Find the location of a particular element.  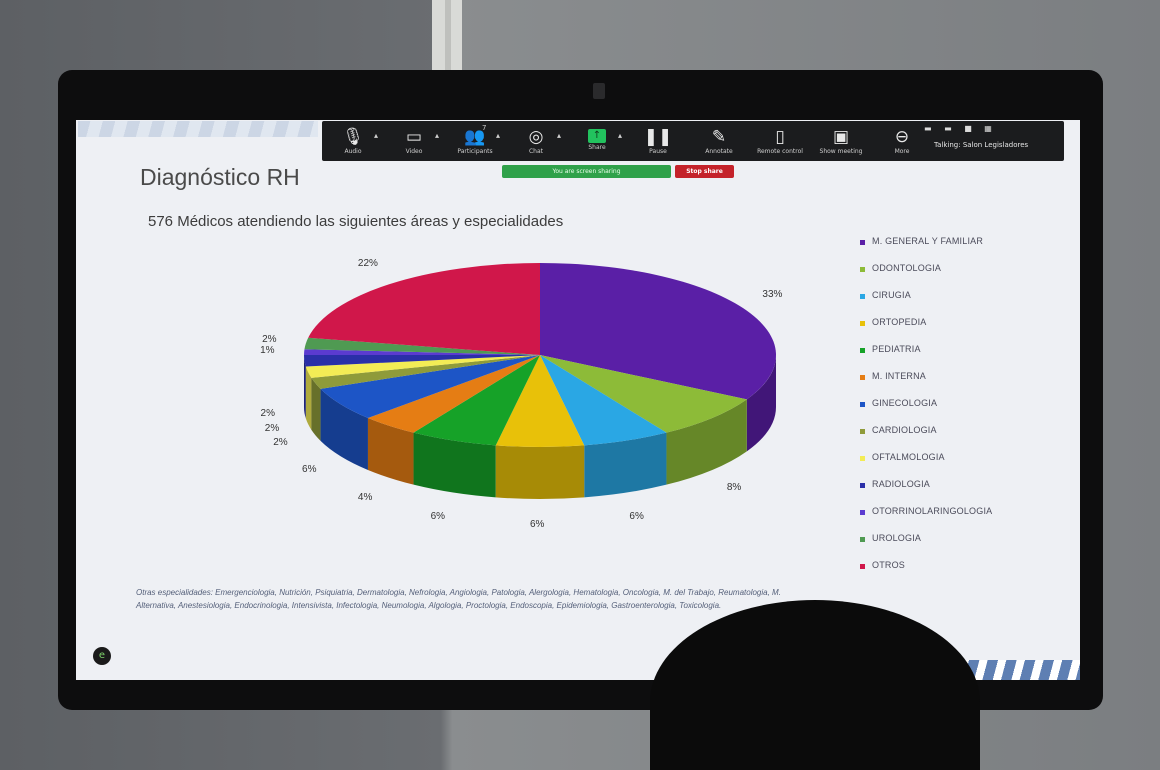

mouse-icon: ▯ is located at coordinates (780, 137).